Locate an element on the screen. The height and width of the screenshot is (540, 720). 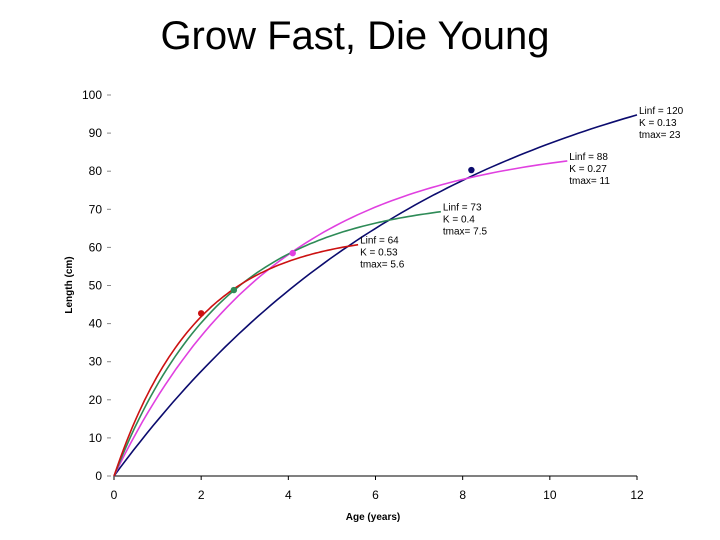
x-tick-label: 2 is located at coordinates (201, 495).